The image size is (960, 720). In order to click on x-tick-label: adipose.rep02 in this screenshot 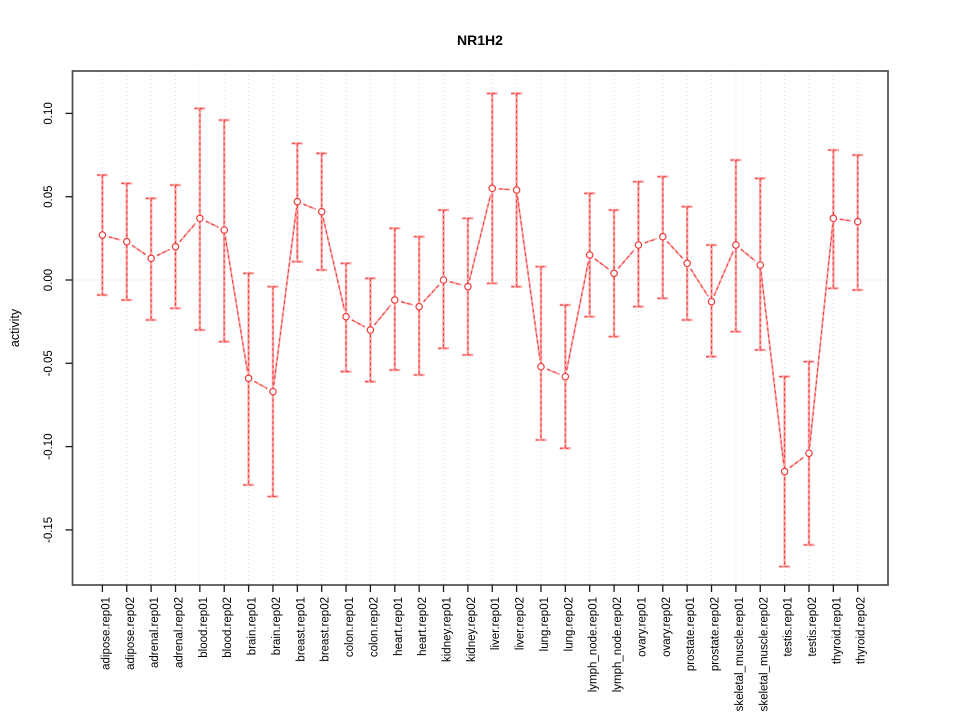, I will do `click(131, 633)`.